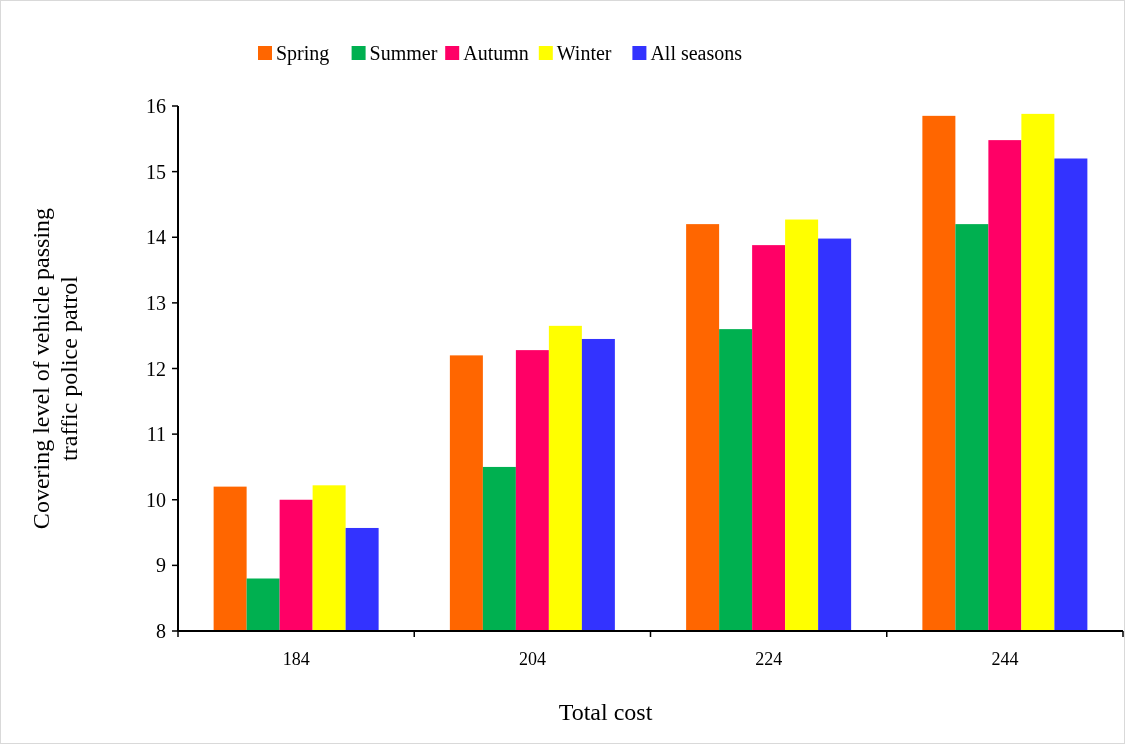 The image size is (1125, 744). What do you see at coordinates (156, 434) in the screenshot?
I see `y-tick-label: 11` at bounding box center [156, 434].